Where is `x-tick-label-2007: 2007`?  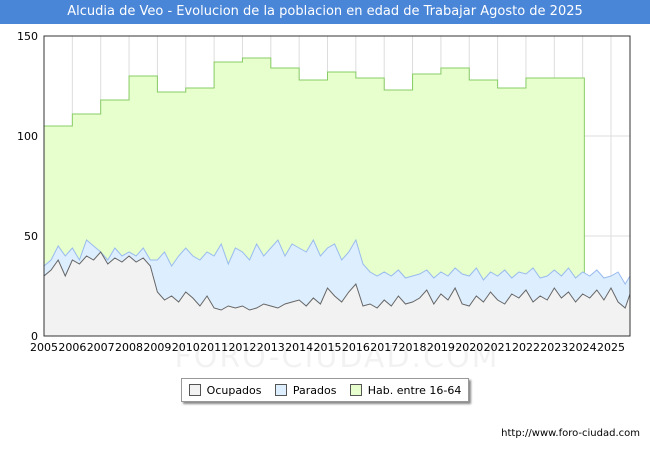 x-tick-label-2007: 2007 is located at coordinates (101, 347).